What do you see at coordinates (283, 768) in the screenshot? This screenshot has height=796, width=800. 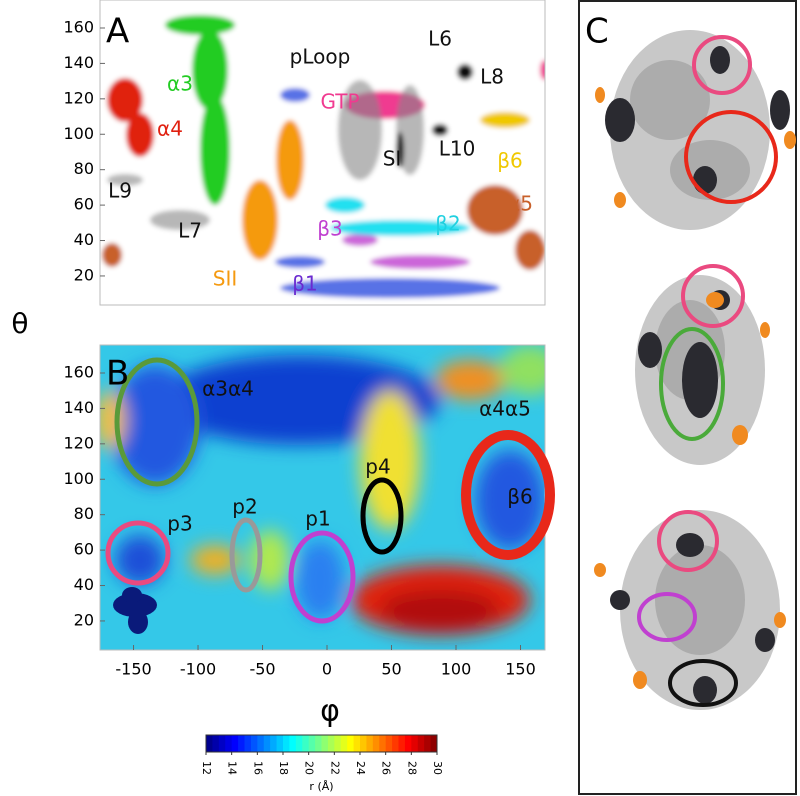 I see `colorbar-tick-label: 18` at bounding box center [283, 768].